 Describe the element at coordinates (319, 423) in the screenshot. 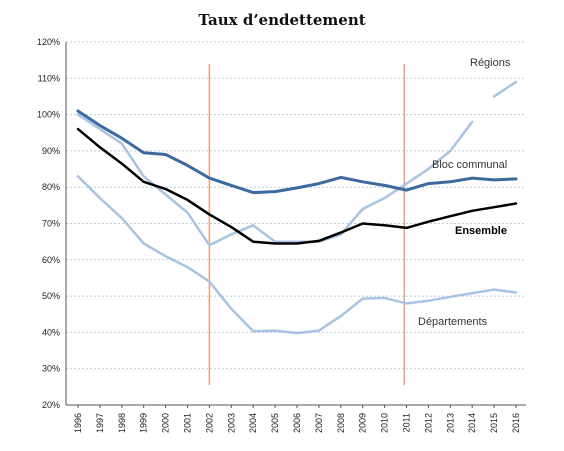

I see `x-tick-label: 2007` at that location.